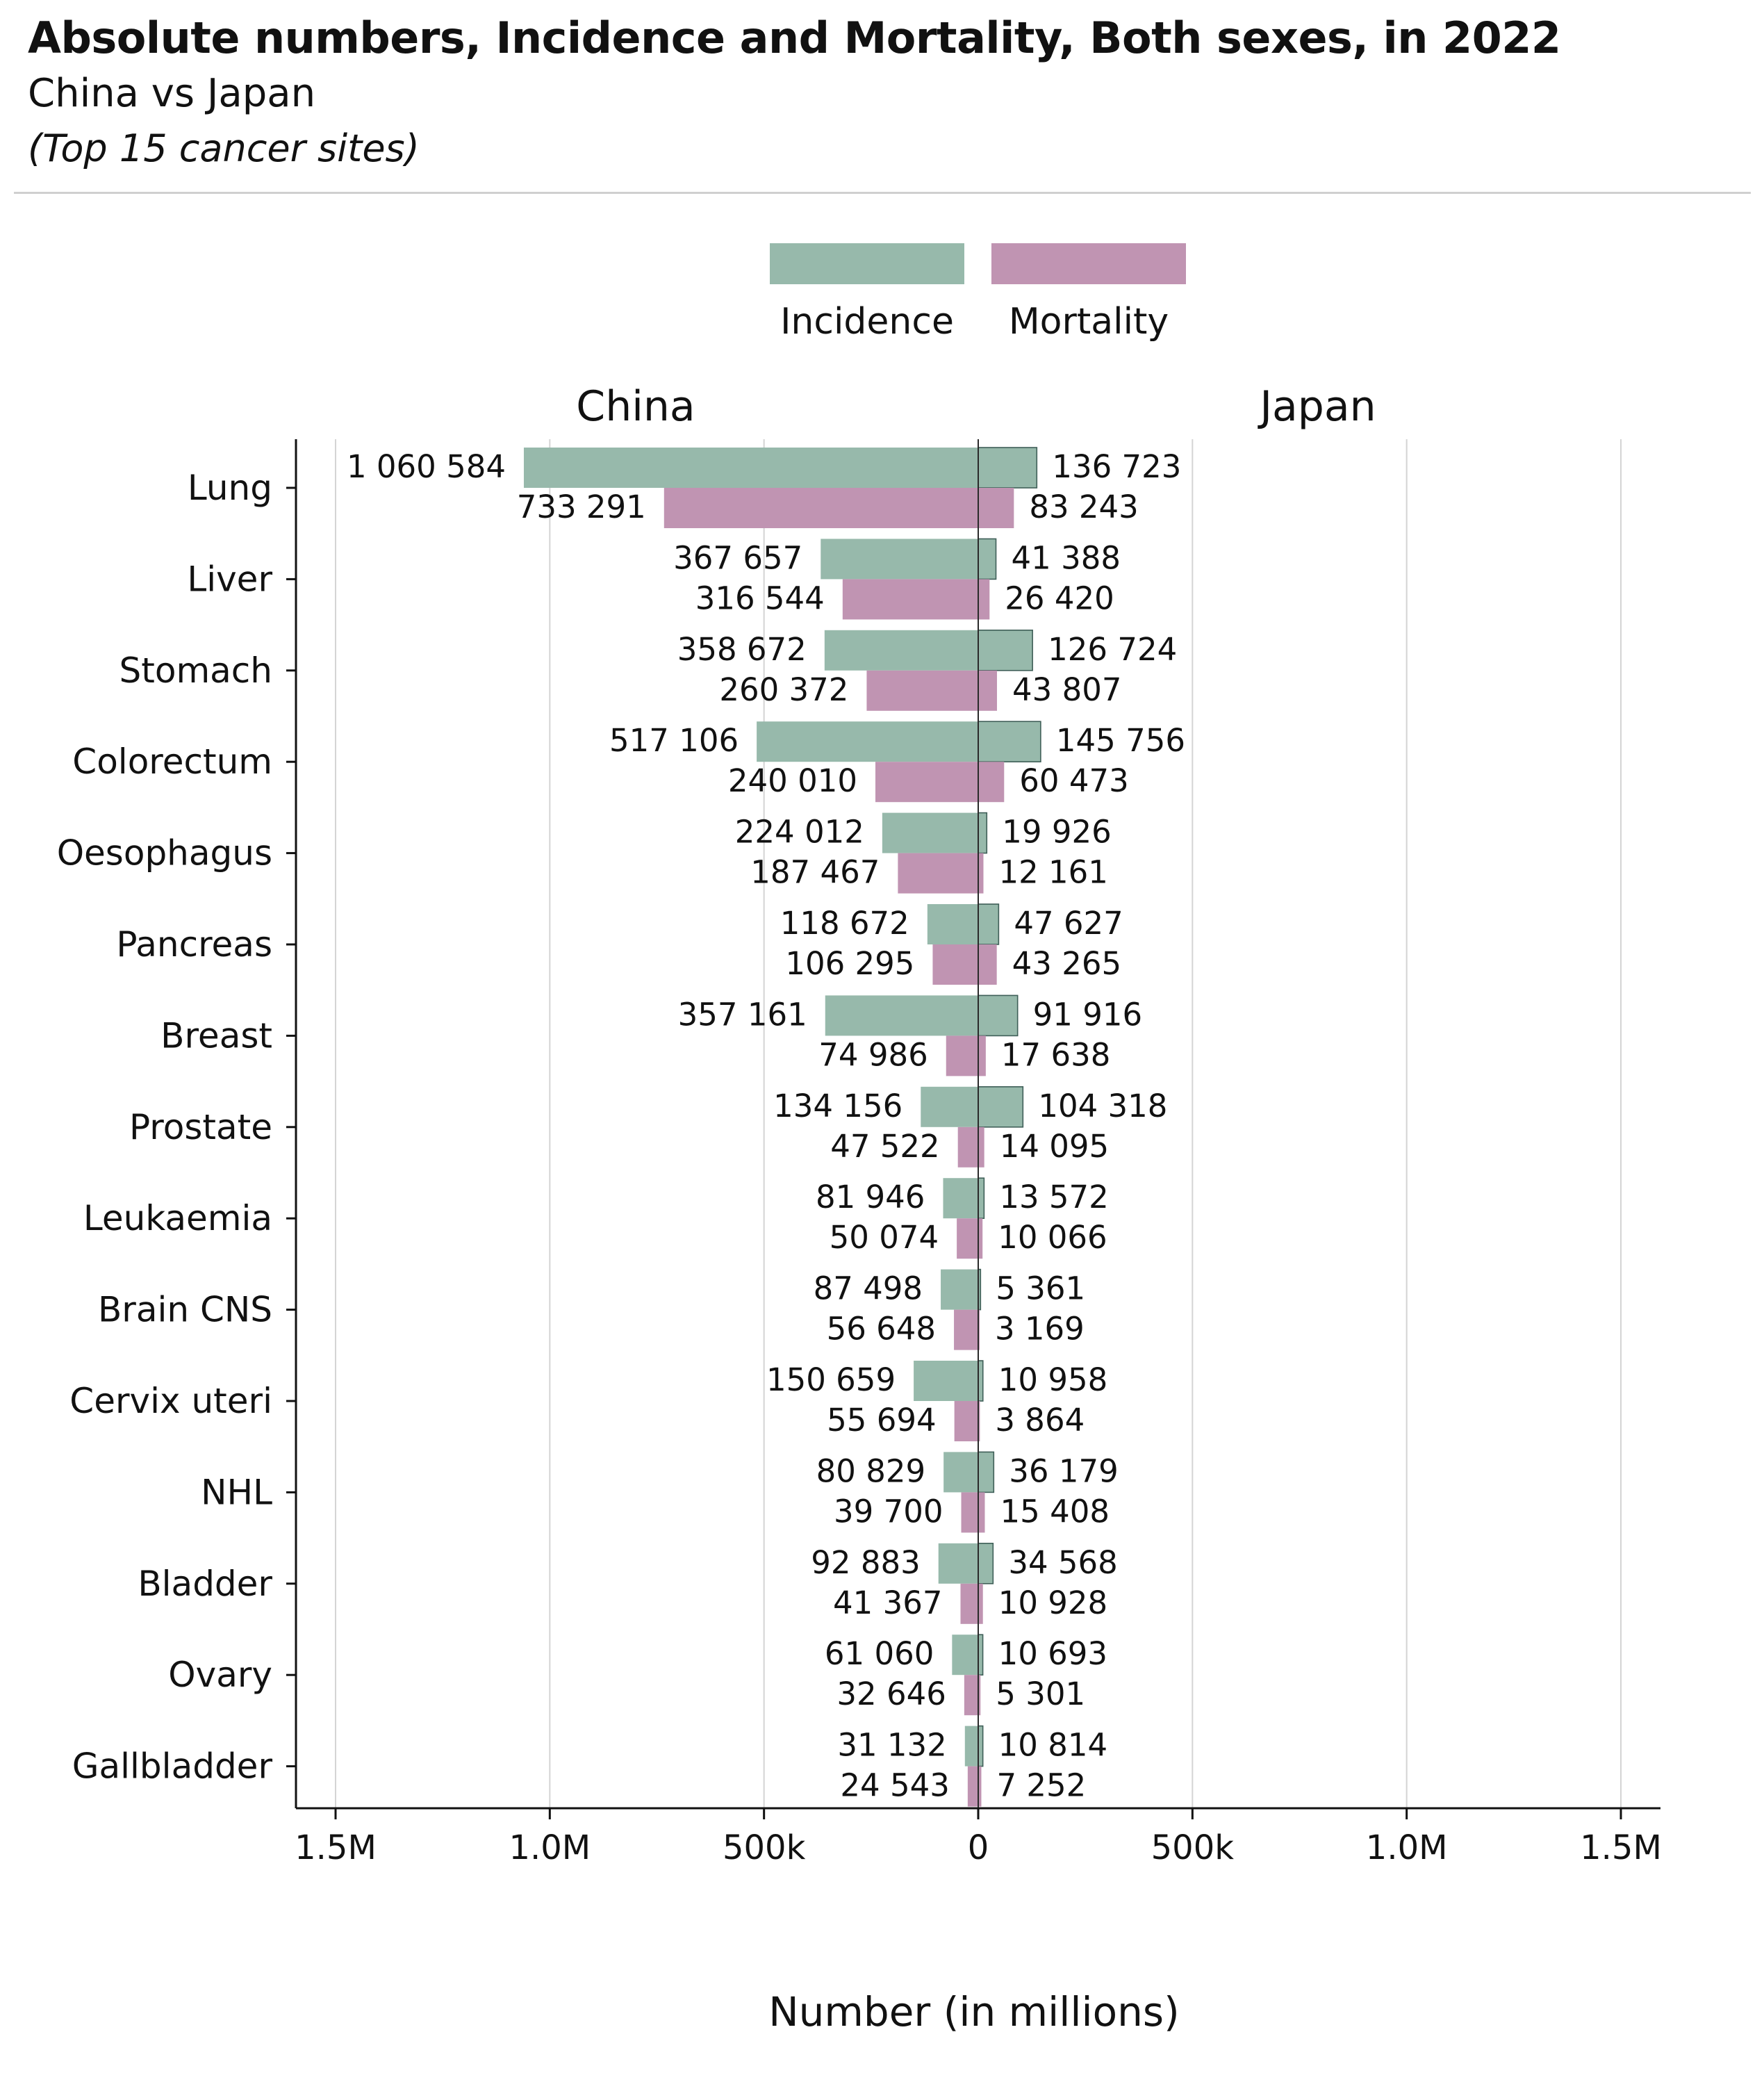  Describe the element at coordinates (1052, 1746) in the screenshot. I see `label-japan-incidence-14: 10 814` at that location.